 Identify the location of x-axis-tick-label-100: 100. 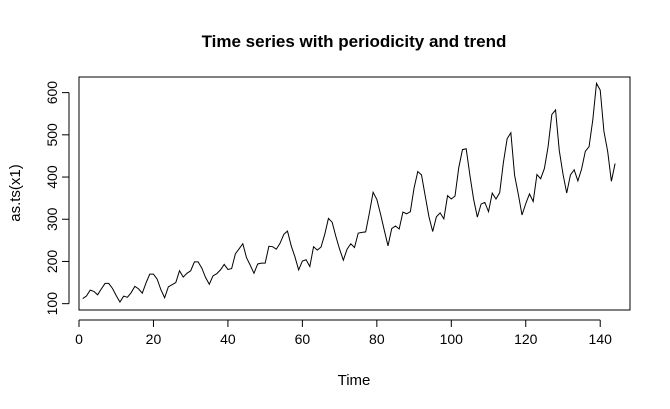
(452, 339).